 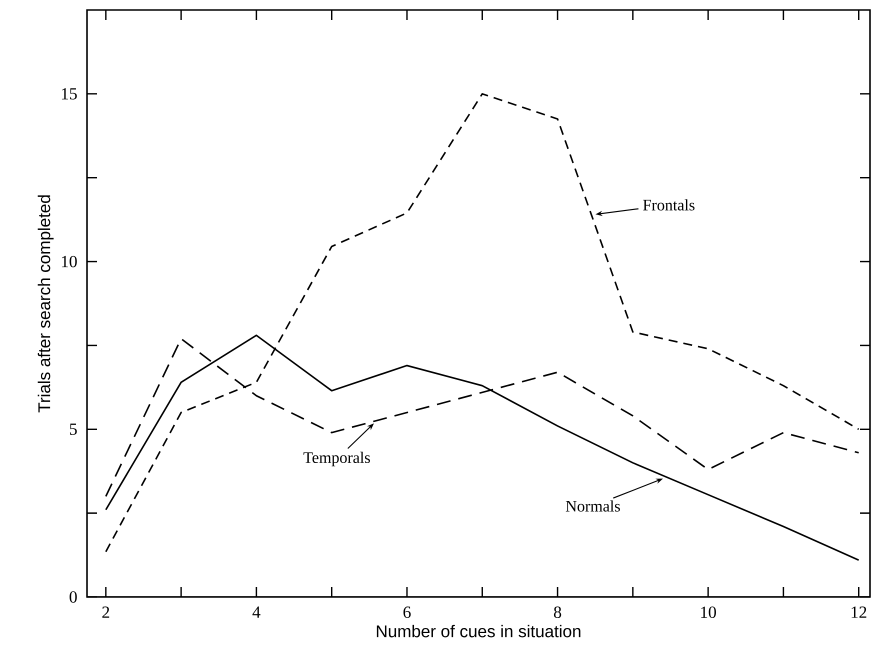 What do you see at coordinates (593, 506) in the screenshot?
I see `annotation: Normals` at bounding box center [593, 506].